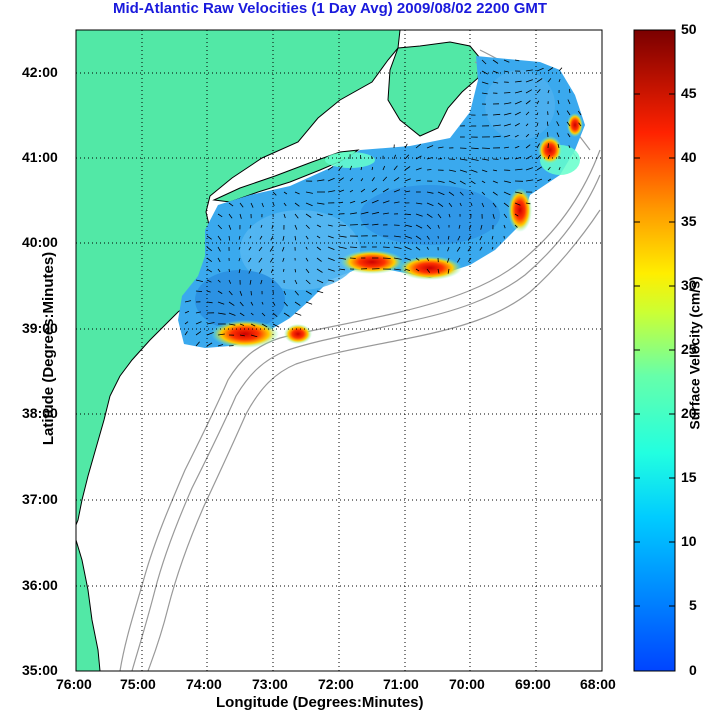  What do you see at coordinates (689, 285) in the screenshot?
I see `colorbar-tick-label: 30` at bounding box center [689, 285].